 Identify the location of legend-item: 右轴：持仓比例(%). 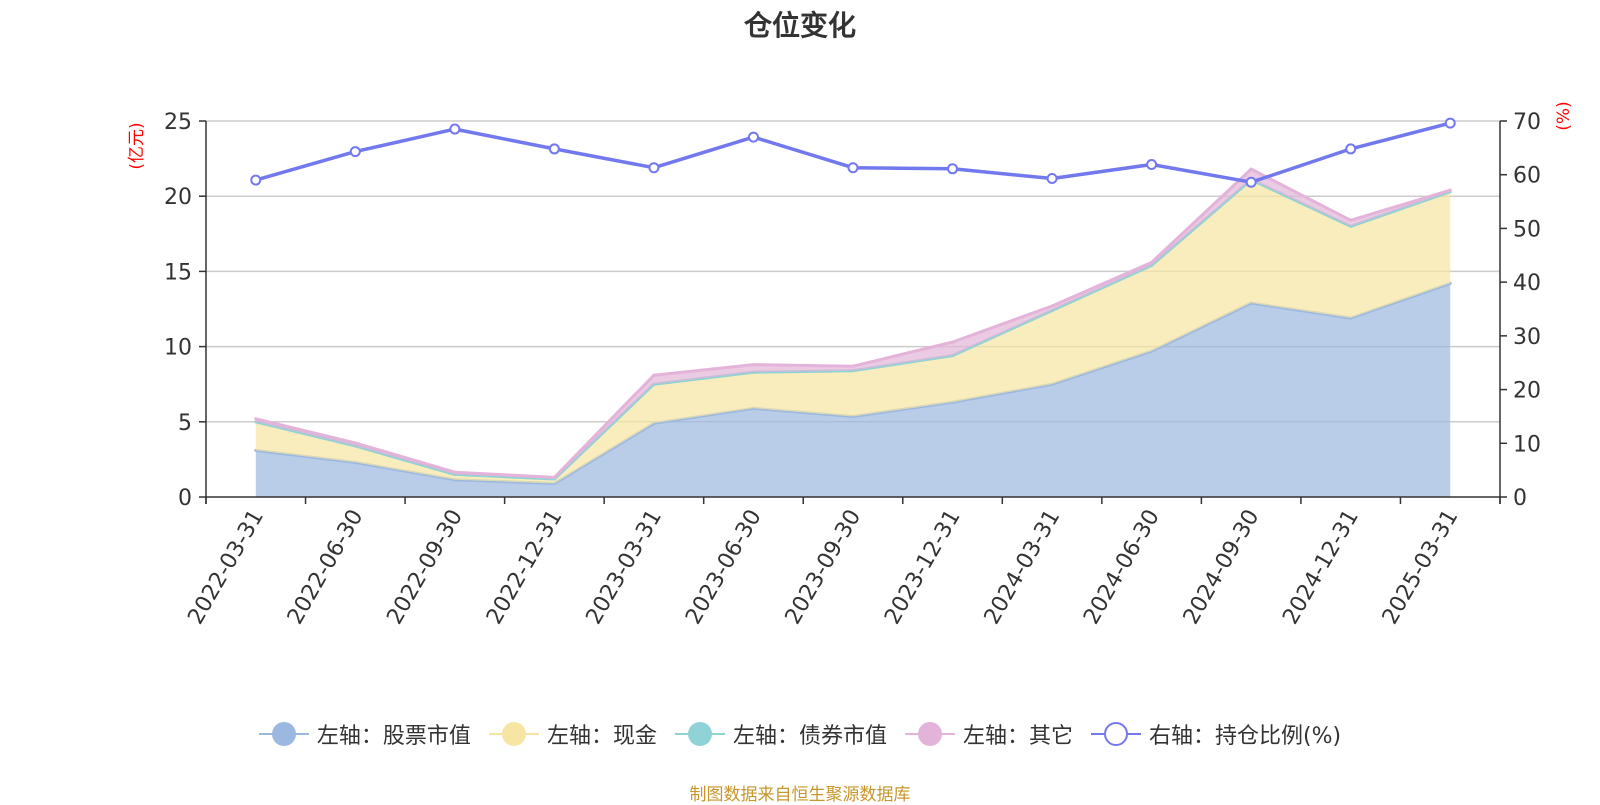
(1216, 734).